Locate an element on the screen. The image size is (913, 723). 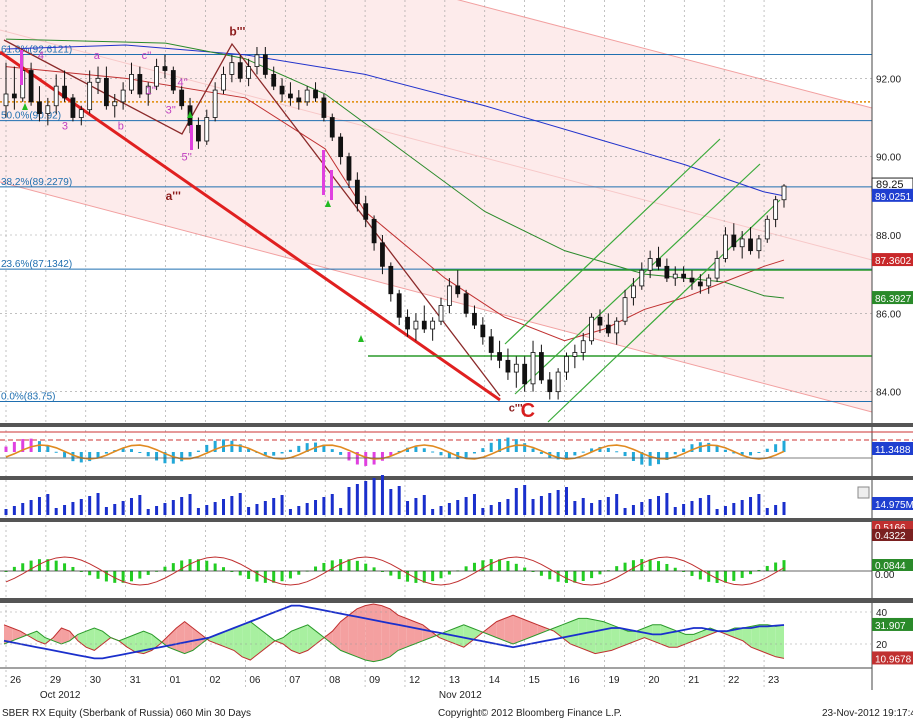
panel-collapse-icon is located at coordinates (863, 492).